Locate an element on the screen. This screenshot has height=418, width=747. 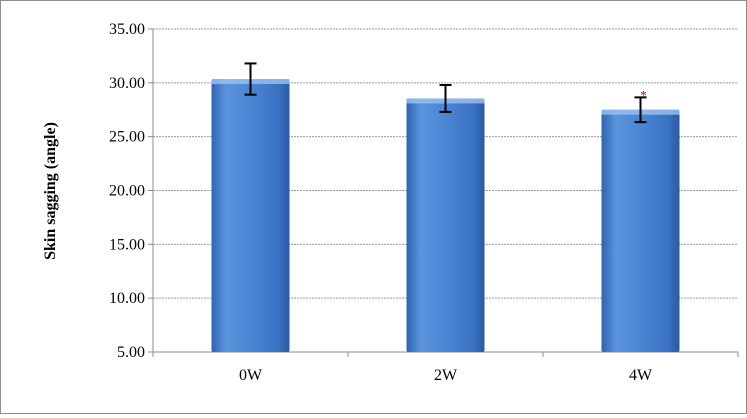
y-tick-label: 5.00 is located at coordinates (131, 352).